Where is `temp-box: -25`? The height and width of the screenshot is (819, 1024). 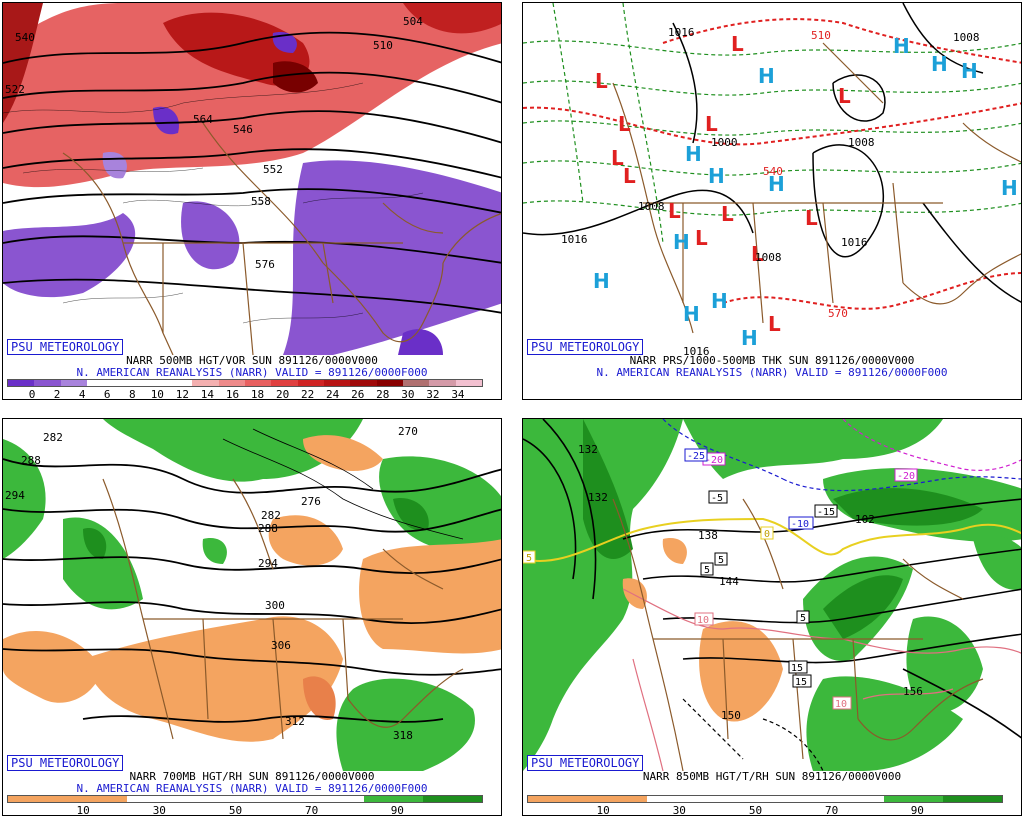
temp-box: -25 is located at coordinates (696, 455).